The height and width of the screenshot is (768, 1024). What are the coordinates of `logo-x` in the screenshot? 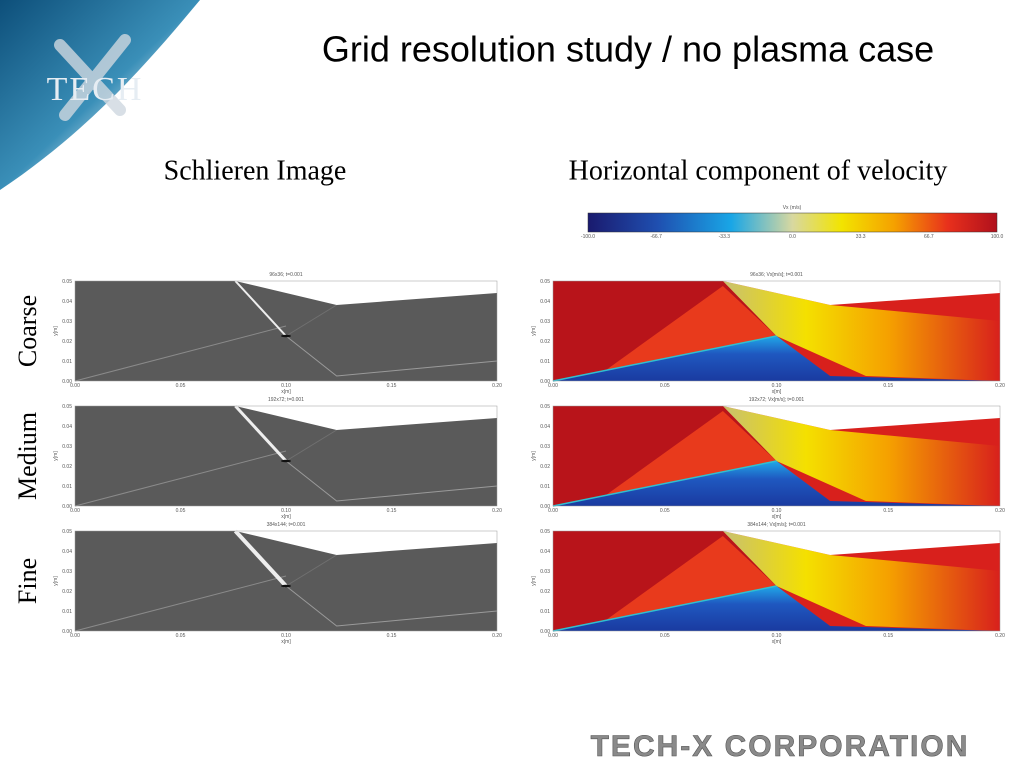 It's located at (92, 77).